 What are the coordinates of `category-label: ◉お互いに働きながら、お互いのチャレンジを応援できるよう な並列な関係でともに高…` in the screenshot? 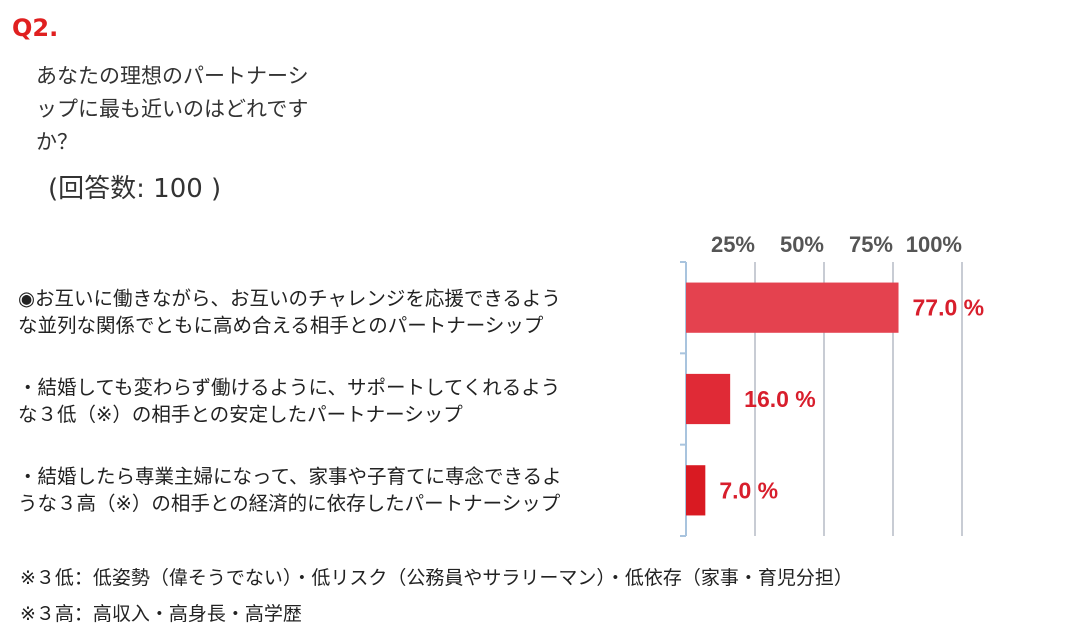 It's located at (289, 312).